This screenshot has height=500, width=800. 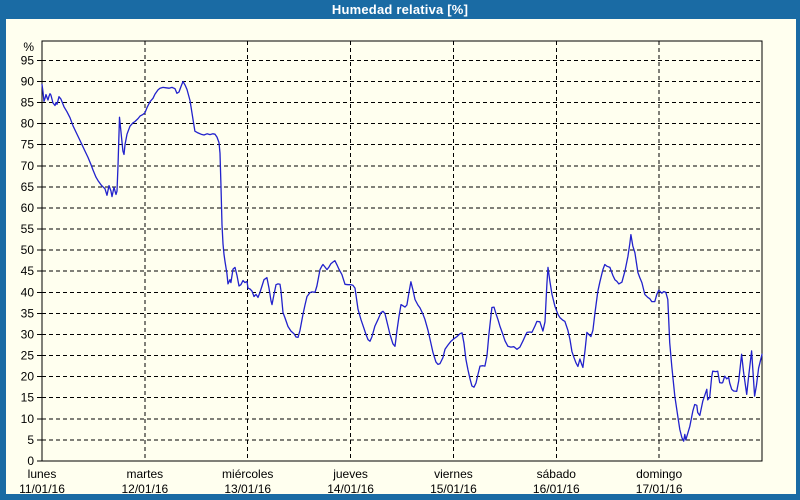 What do you see at coordinates (28, 124) in the screenshot?
I see `y-tick-label: 80` at bounding box center [28, 124].